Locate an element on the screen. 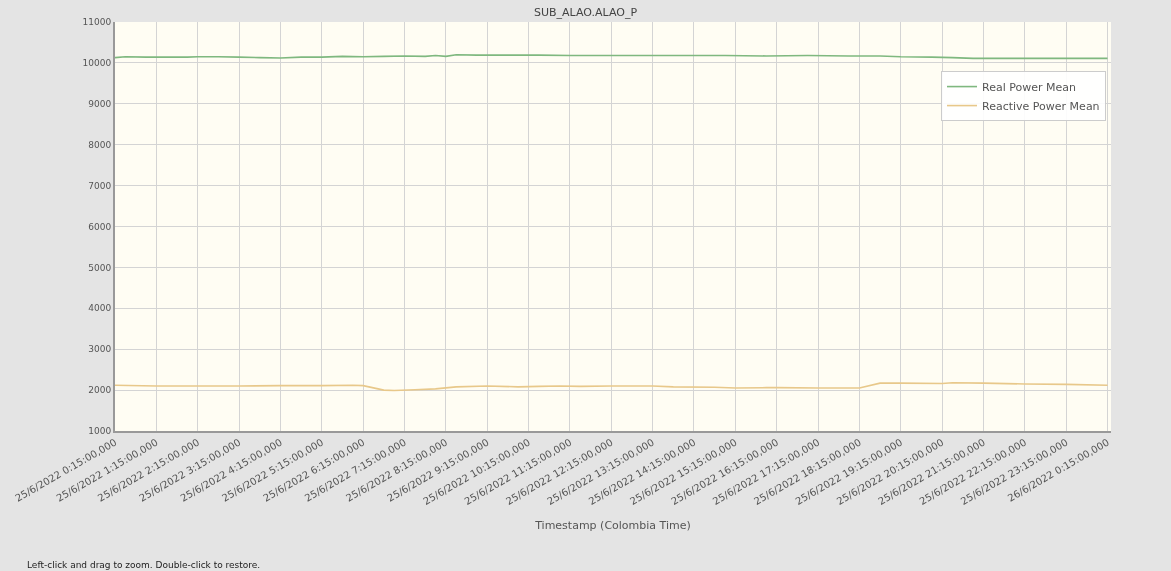  y-tick-label: 11000 is located at coordinates (97, 22).